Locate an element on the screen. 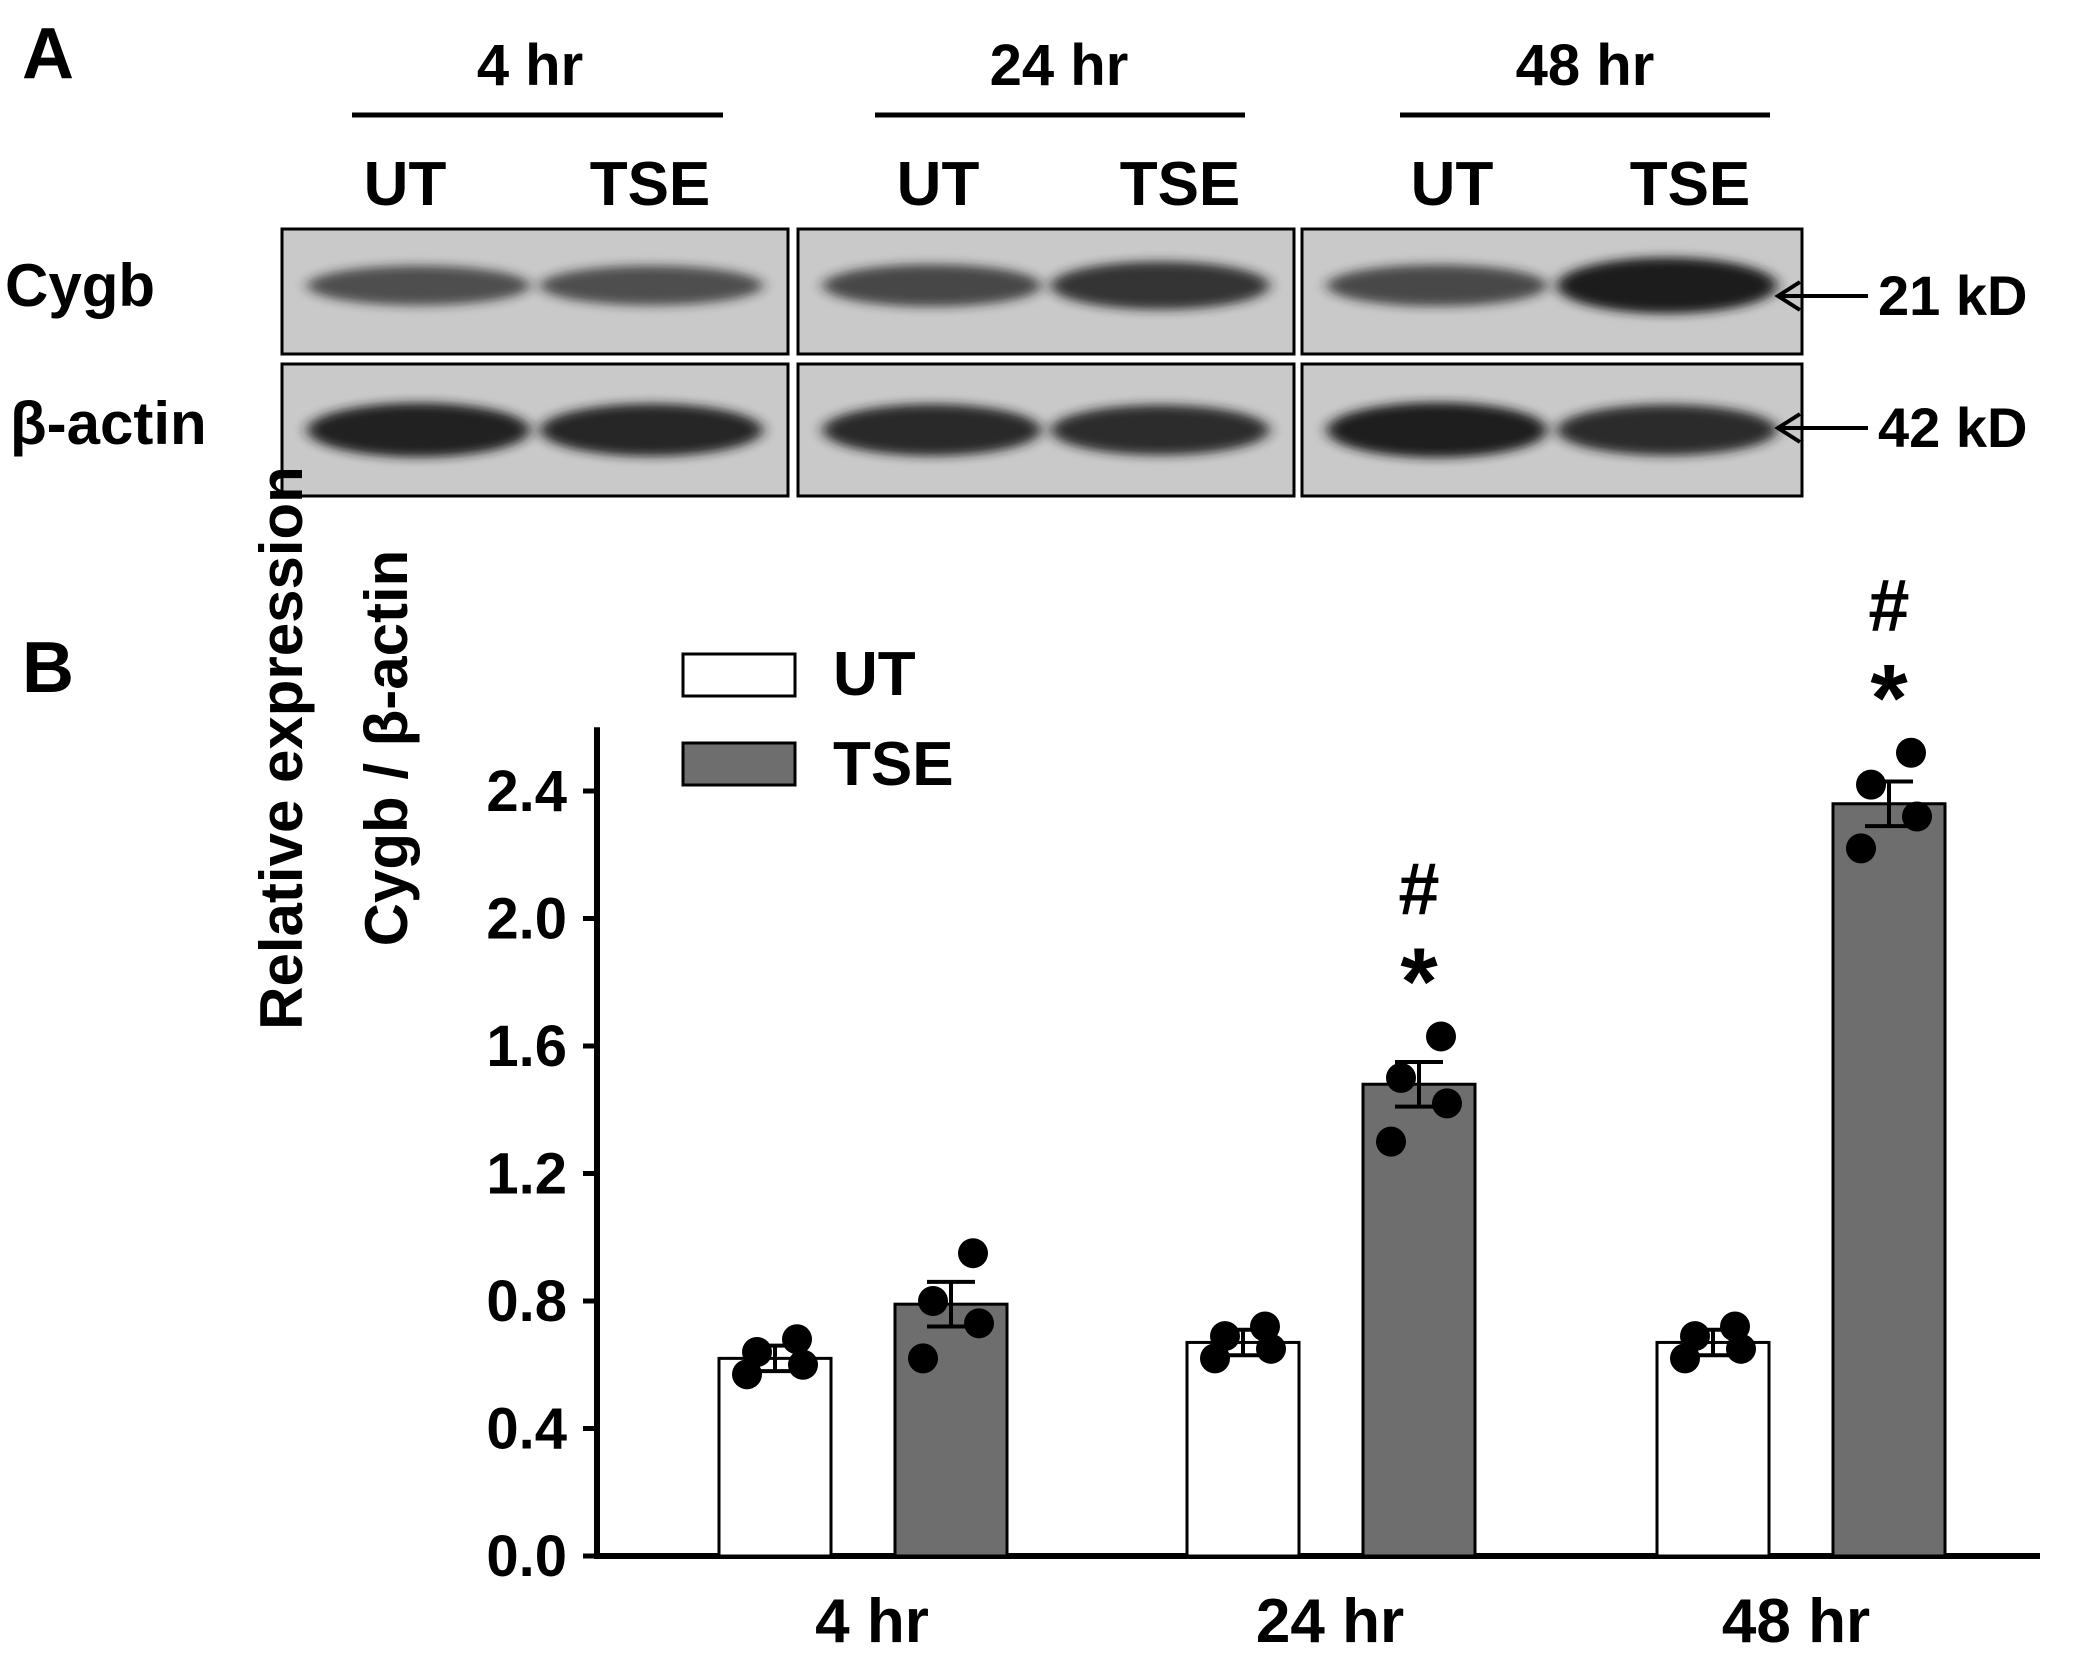 The height and width of the screenshot is (1656, 2100). y-axis-title-line-2: Cygb / β-actin is located at coordinates (386, 748).